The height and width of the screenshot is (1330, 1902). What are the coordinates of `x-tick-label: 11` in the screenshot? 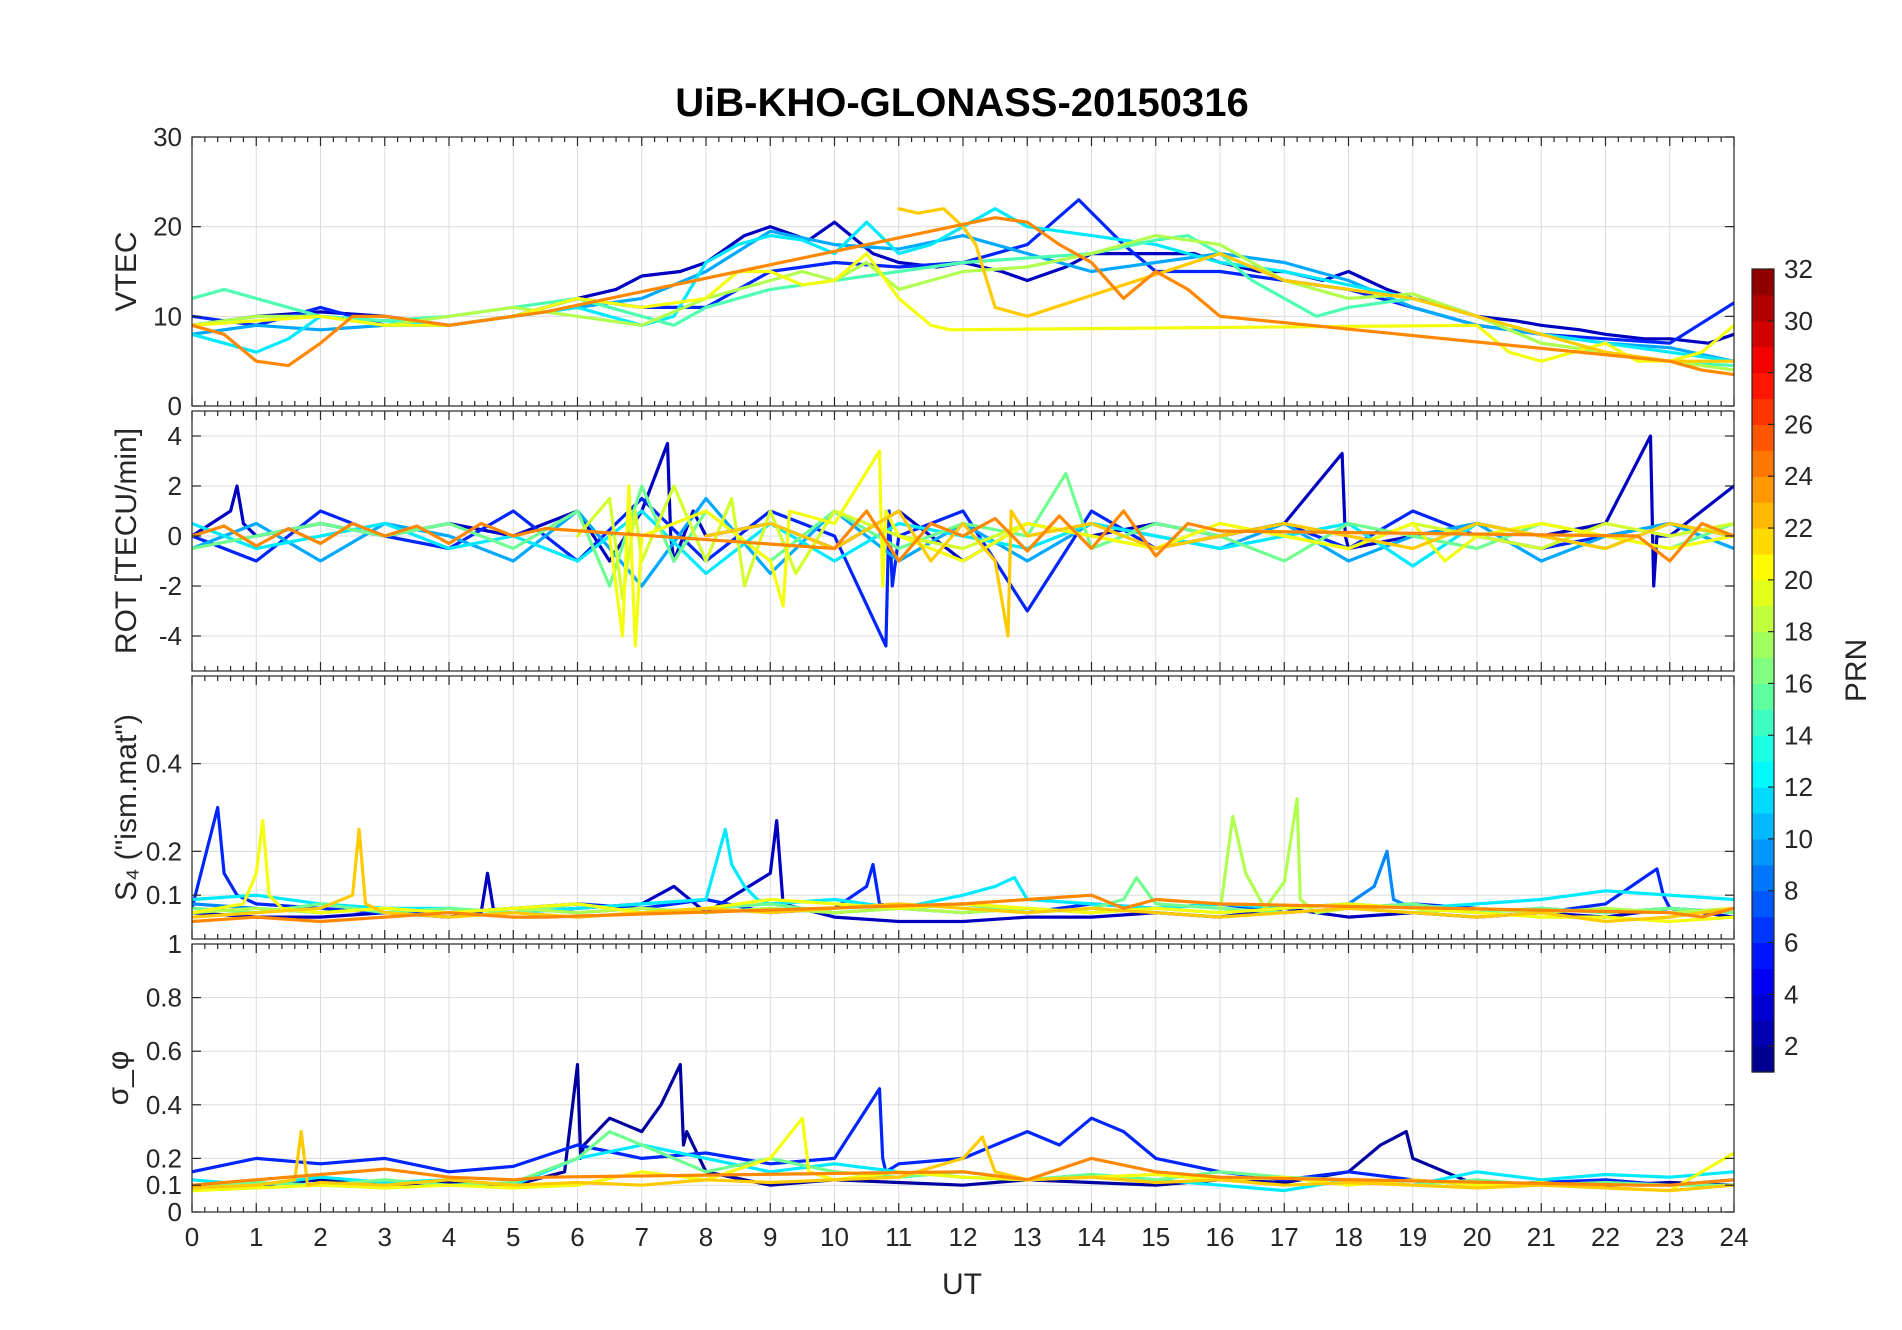 It's located at (898, 1237).